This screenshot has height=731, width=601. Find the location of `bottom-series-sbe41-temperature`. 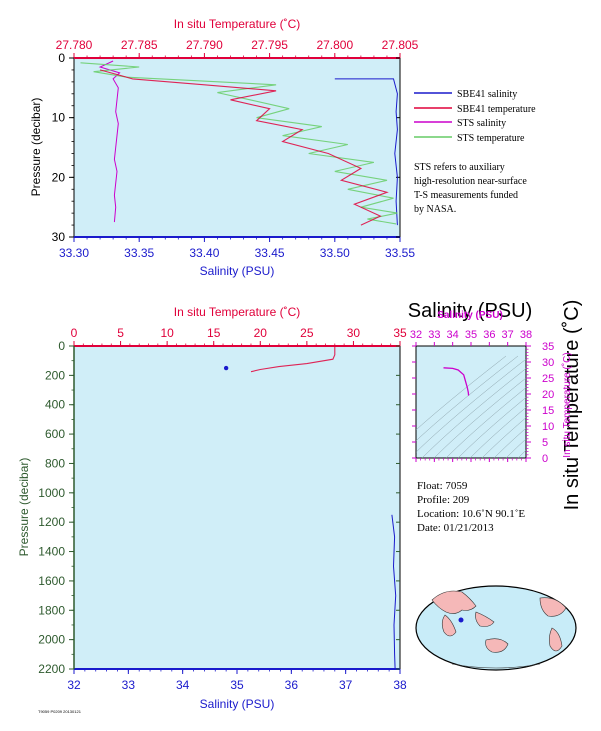

bottom-series-sbe41-temperature is located at coordinates (293, 359).